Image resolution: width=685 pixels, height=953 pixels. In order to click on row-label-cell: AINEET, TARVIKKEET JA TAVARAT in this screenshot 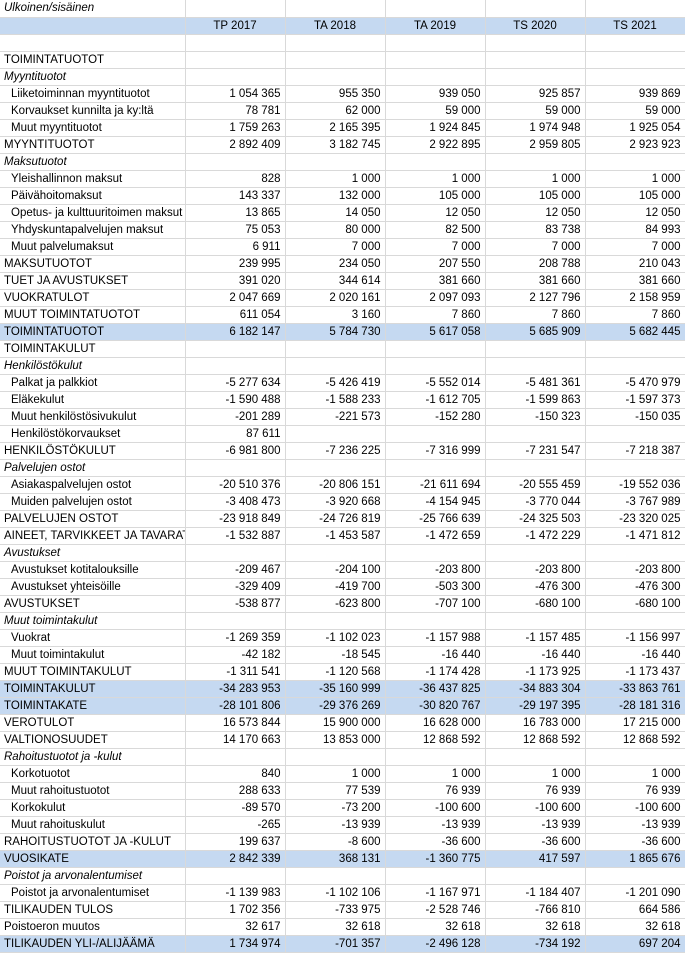, I will do `click(93, 536)`.